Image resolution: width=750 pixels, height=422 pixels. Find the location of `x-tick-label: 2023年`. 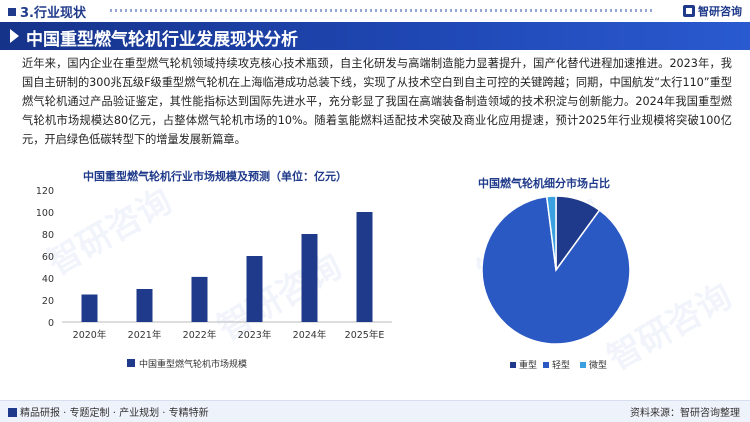

x-tick-label: 2023年 is located at coordinates (255, 335).